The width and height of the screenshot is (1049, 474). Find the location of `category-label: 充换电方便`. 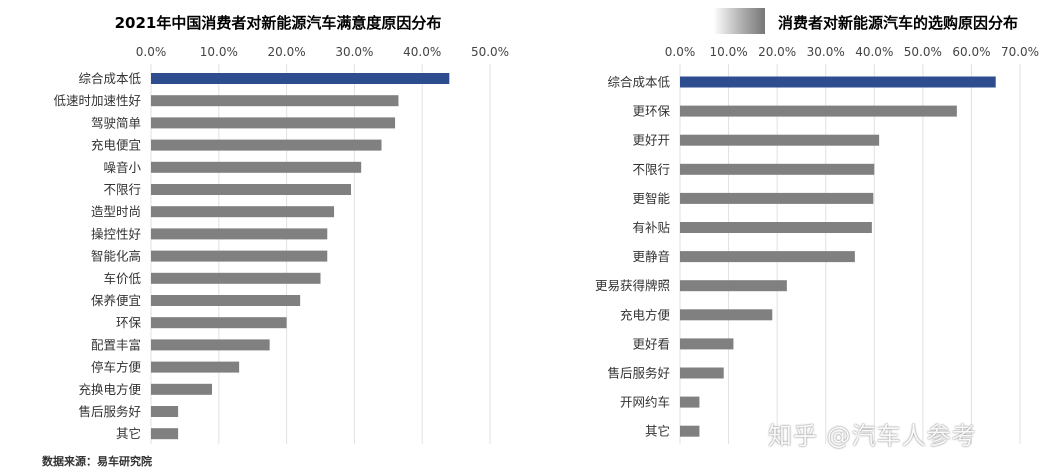

category-label: 充换电方便 is located at coordinates (109, 389).